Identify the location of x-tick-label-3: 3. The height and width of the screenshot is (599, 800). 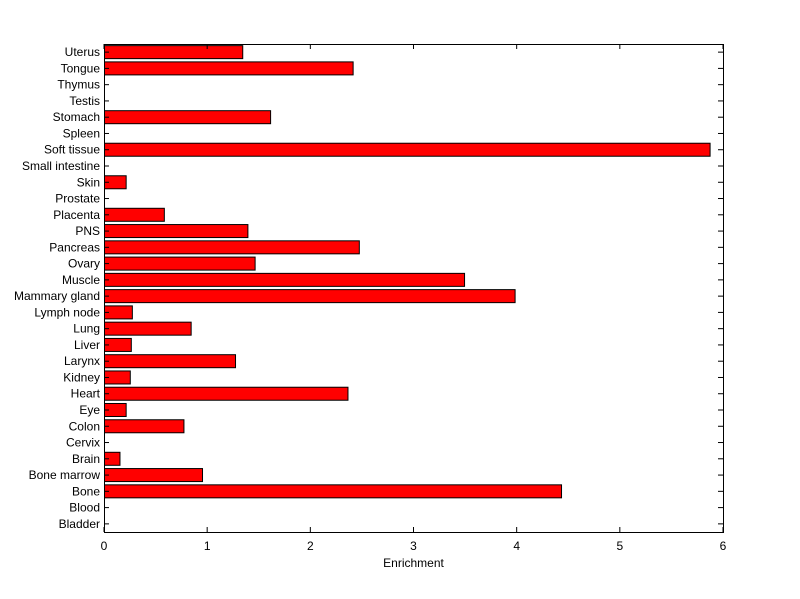
(413, 546).